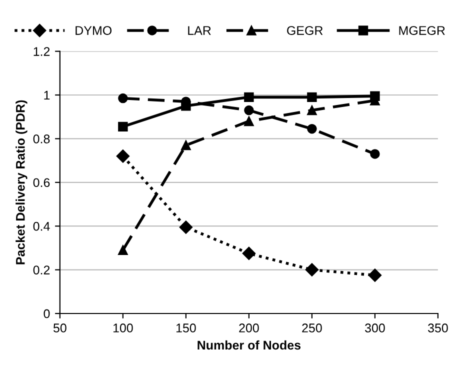 This screenshot has height=380, width=461. Describe the element at coordinates (305, 30) in the screenshot. I see `legend-label: GEGR` at that location.